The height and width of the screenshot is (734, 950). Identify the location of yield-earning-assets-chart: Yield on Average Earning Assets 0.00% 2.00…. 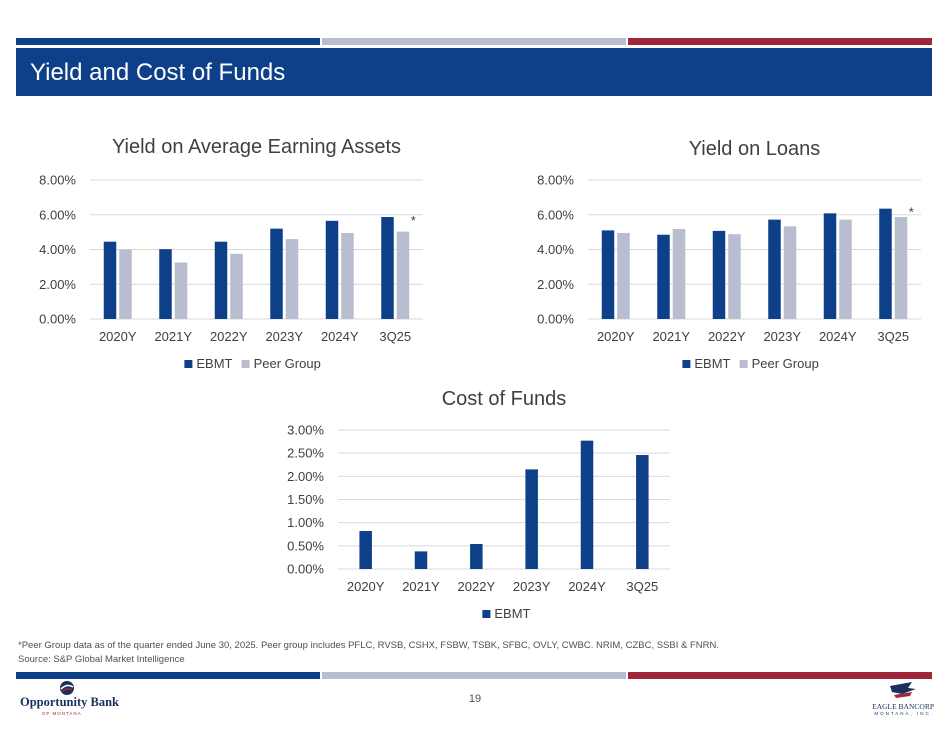
(231, 253).